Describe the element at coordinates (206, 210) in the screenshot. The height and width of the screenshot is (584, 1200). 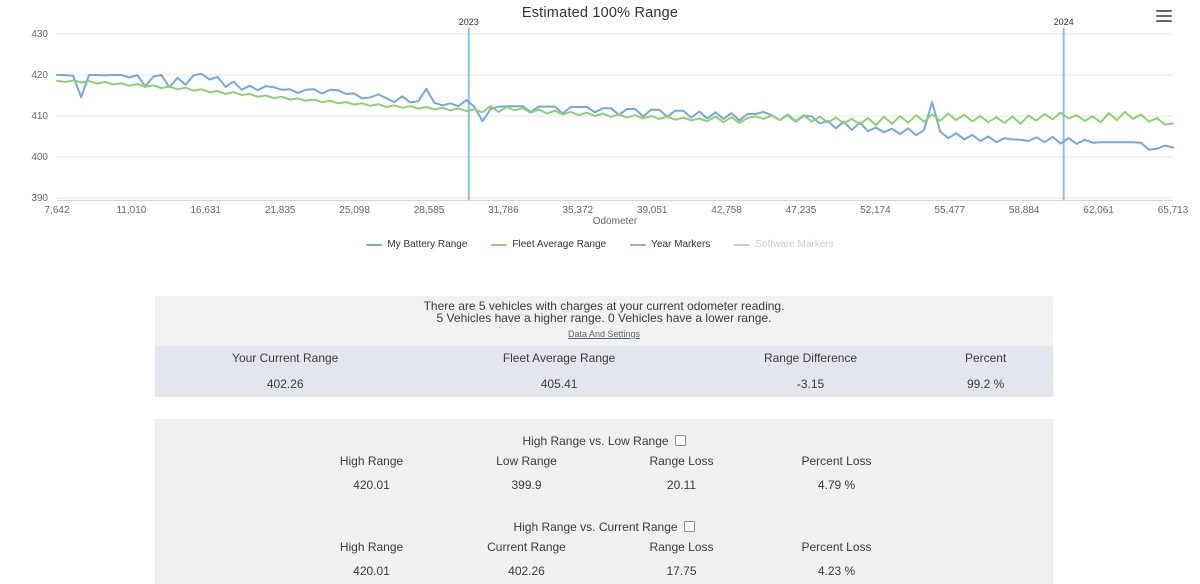
I see `svg-text: 16,631` at that location.